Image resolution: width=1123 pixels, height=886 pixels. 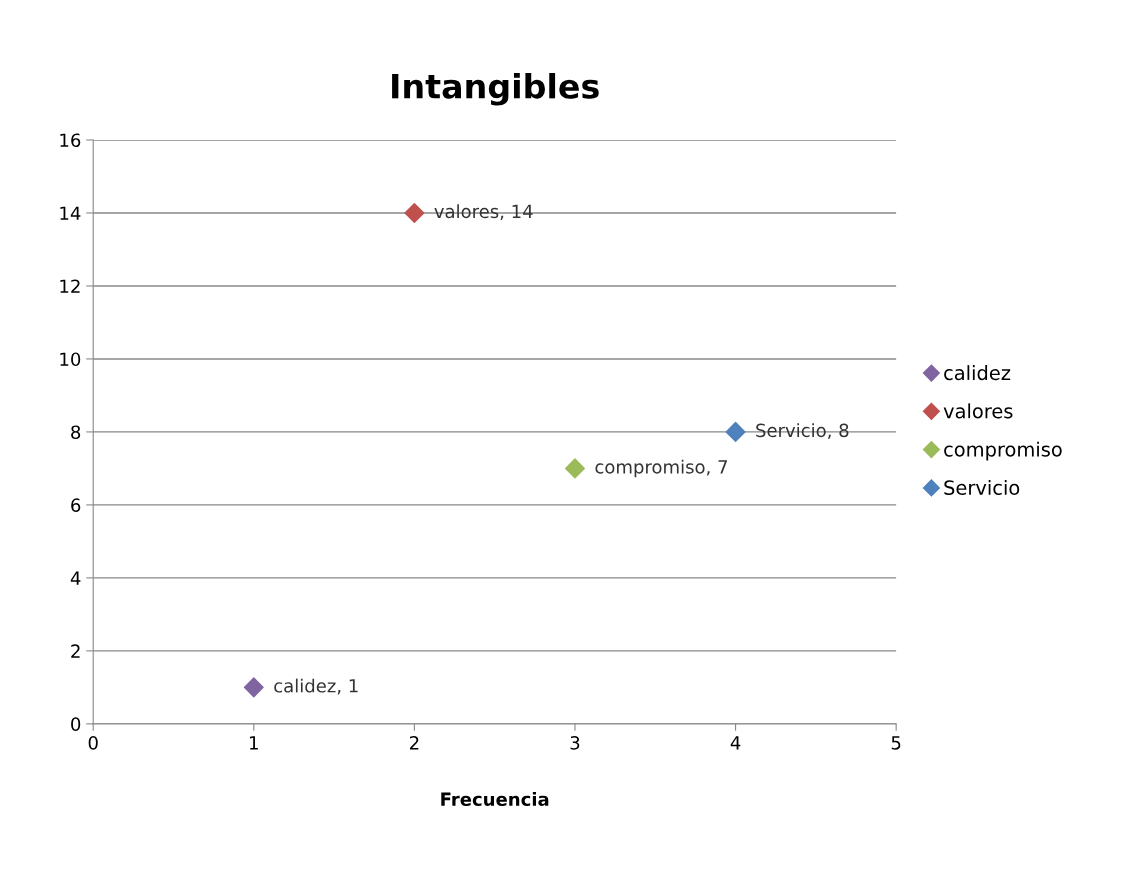 What do you see at coordinates (977, 373) in the screenshot?
I see `legend-label: calidez` at bounding box center [977, 373].